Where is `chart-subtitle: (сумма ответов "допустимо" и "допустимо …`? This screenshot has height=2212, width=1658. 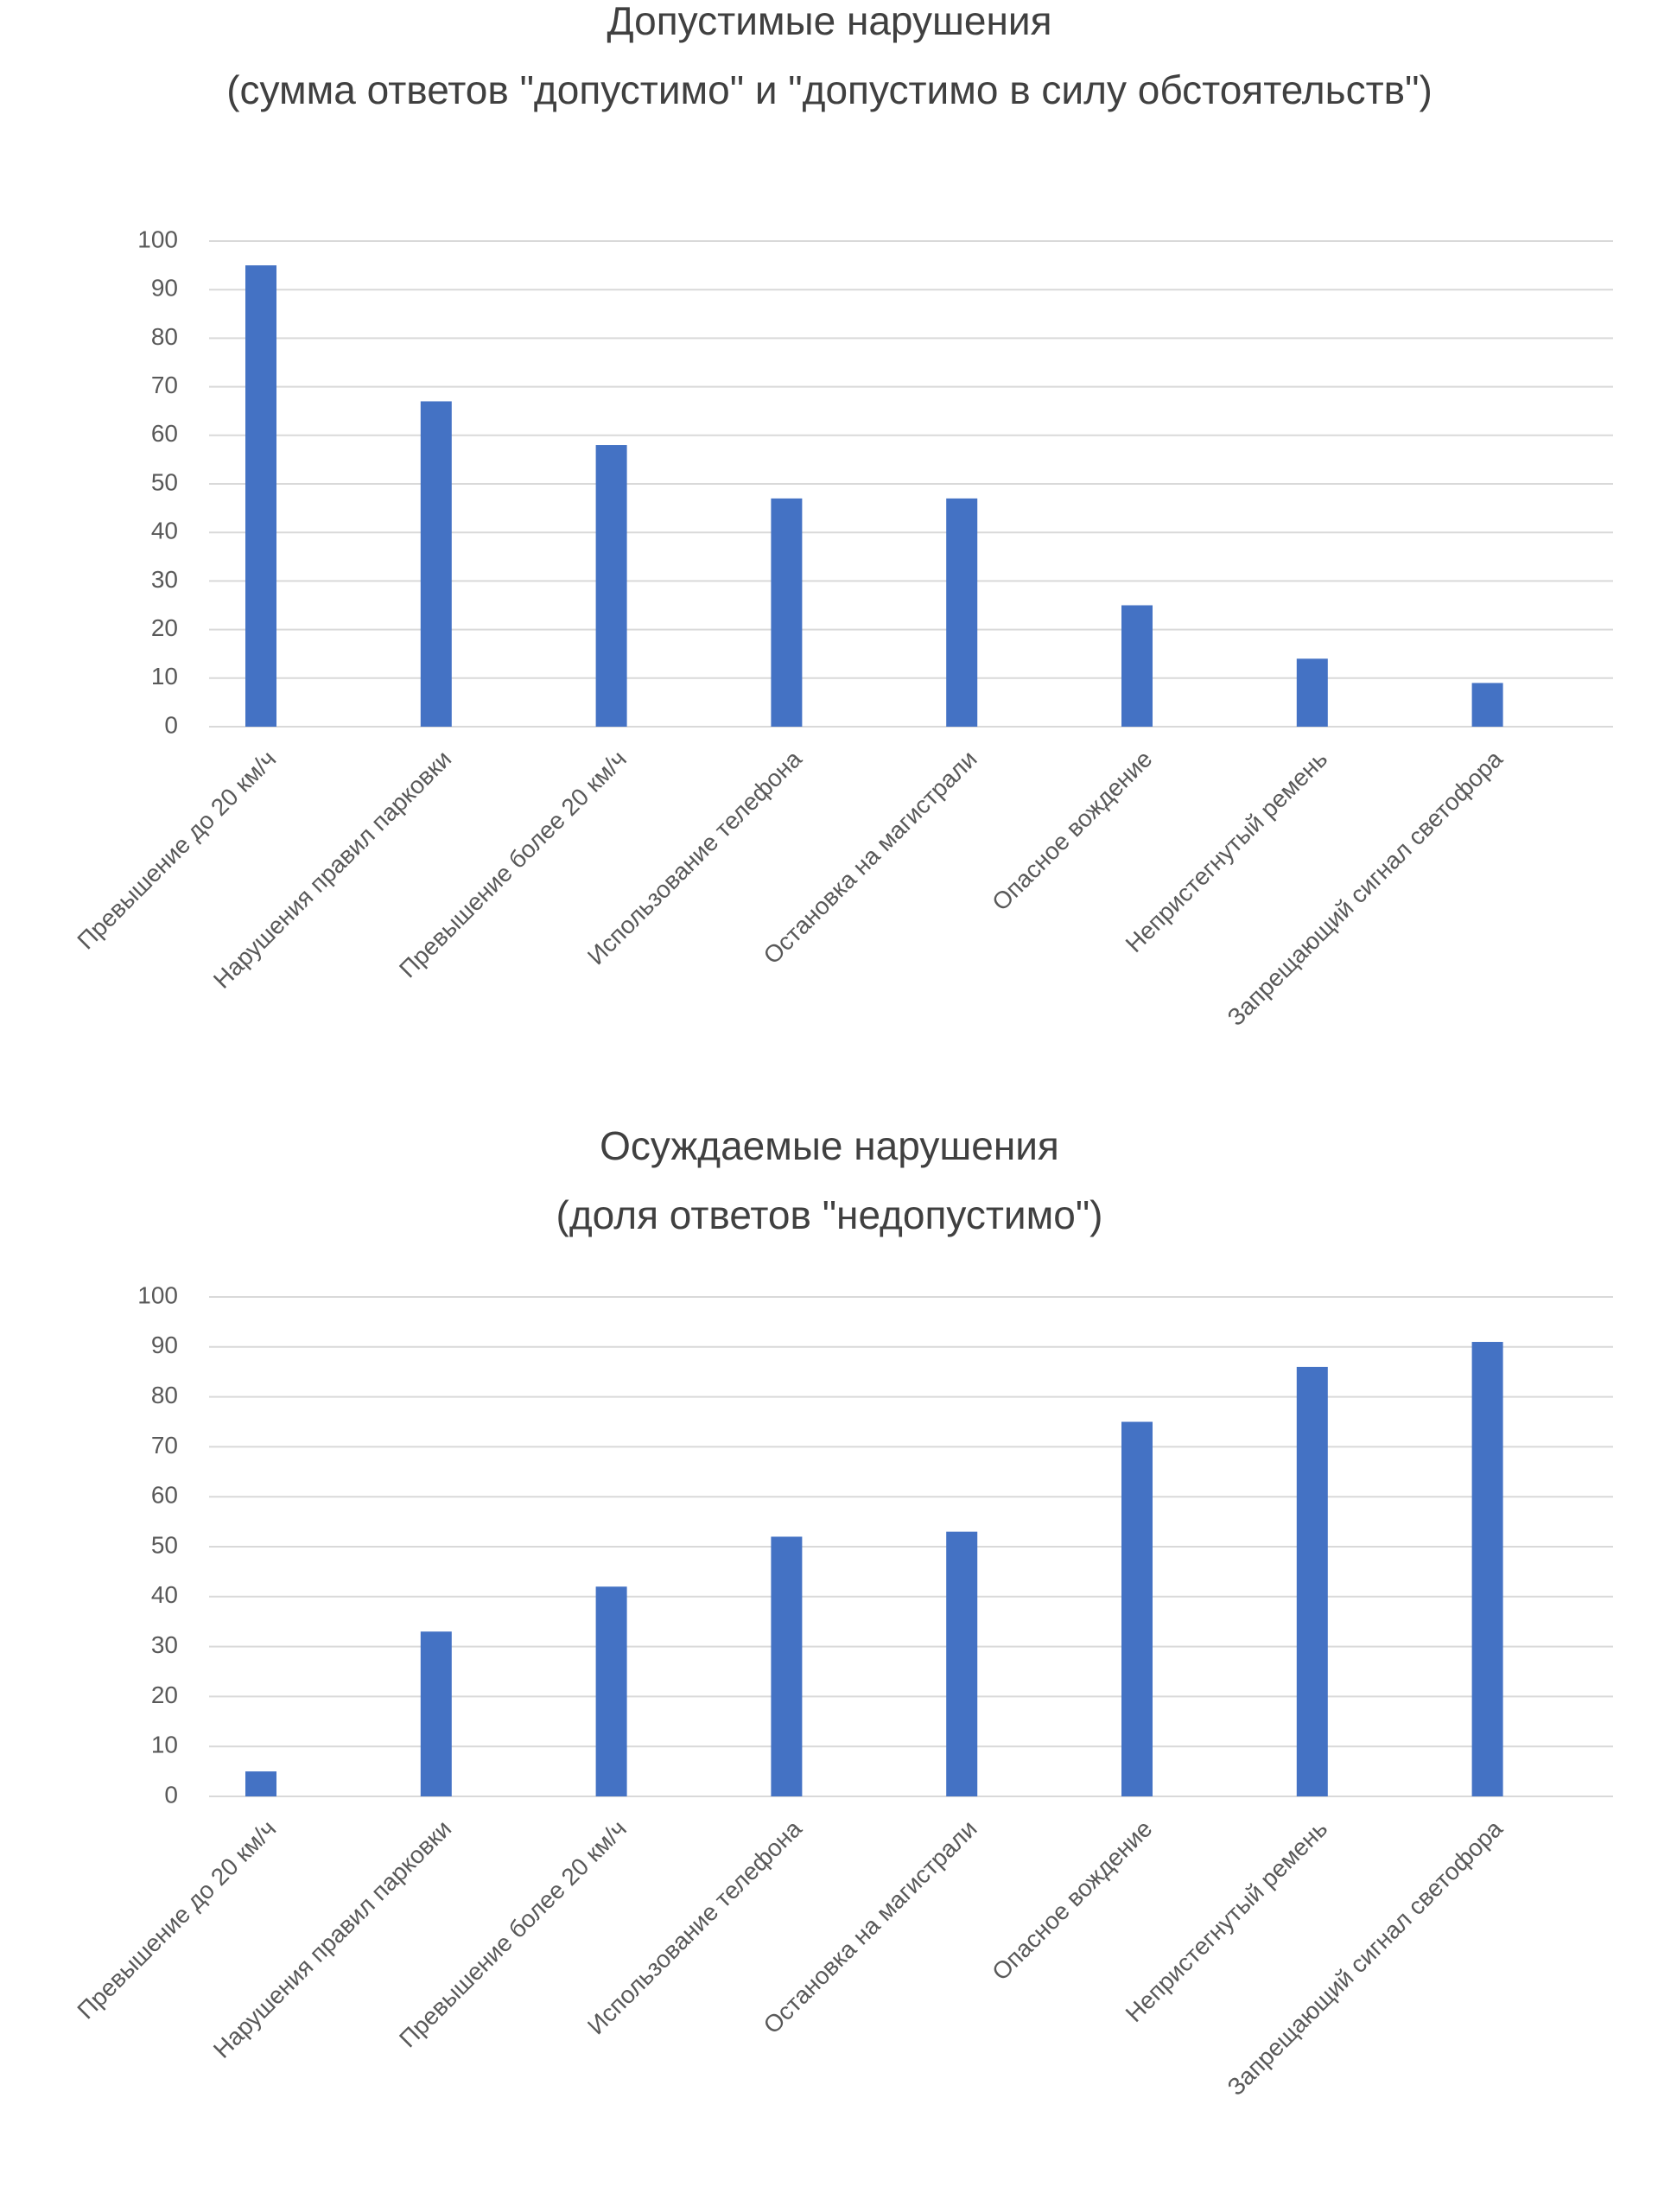 chart-subtitle: (сумма ответов "допустимо" и "допустимо … is located at coordinates (829, 89).